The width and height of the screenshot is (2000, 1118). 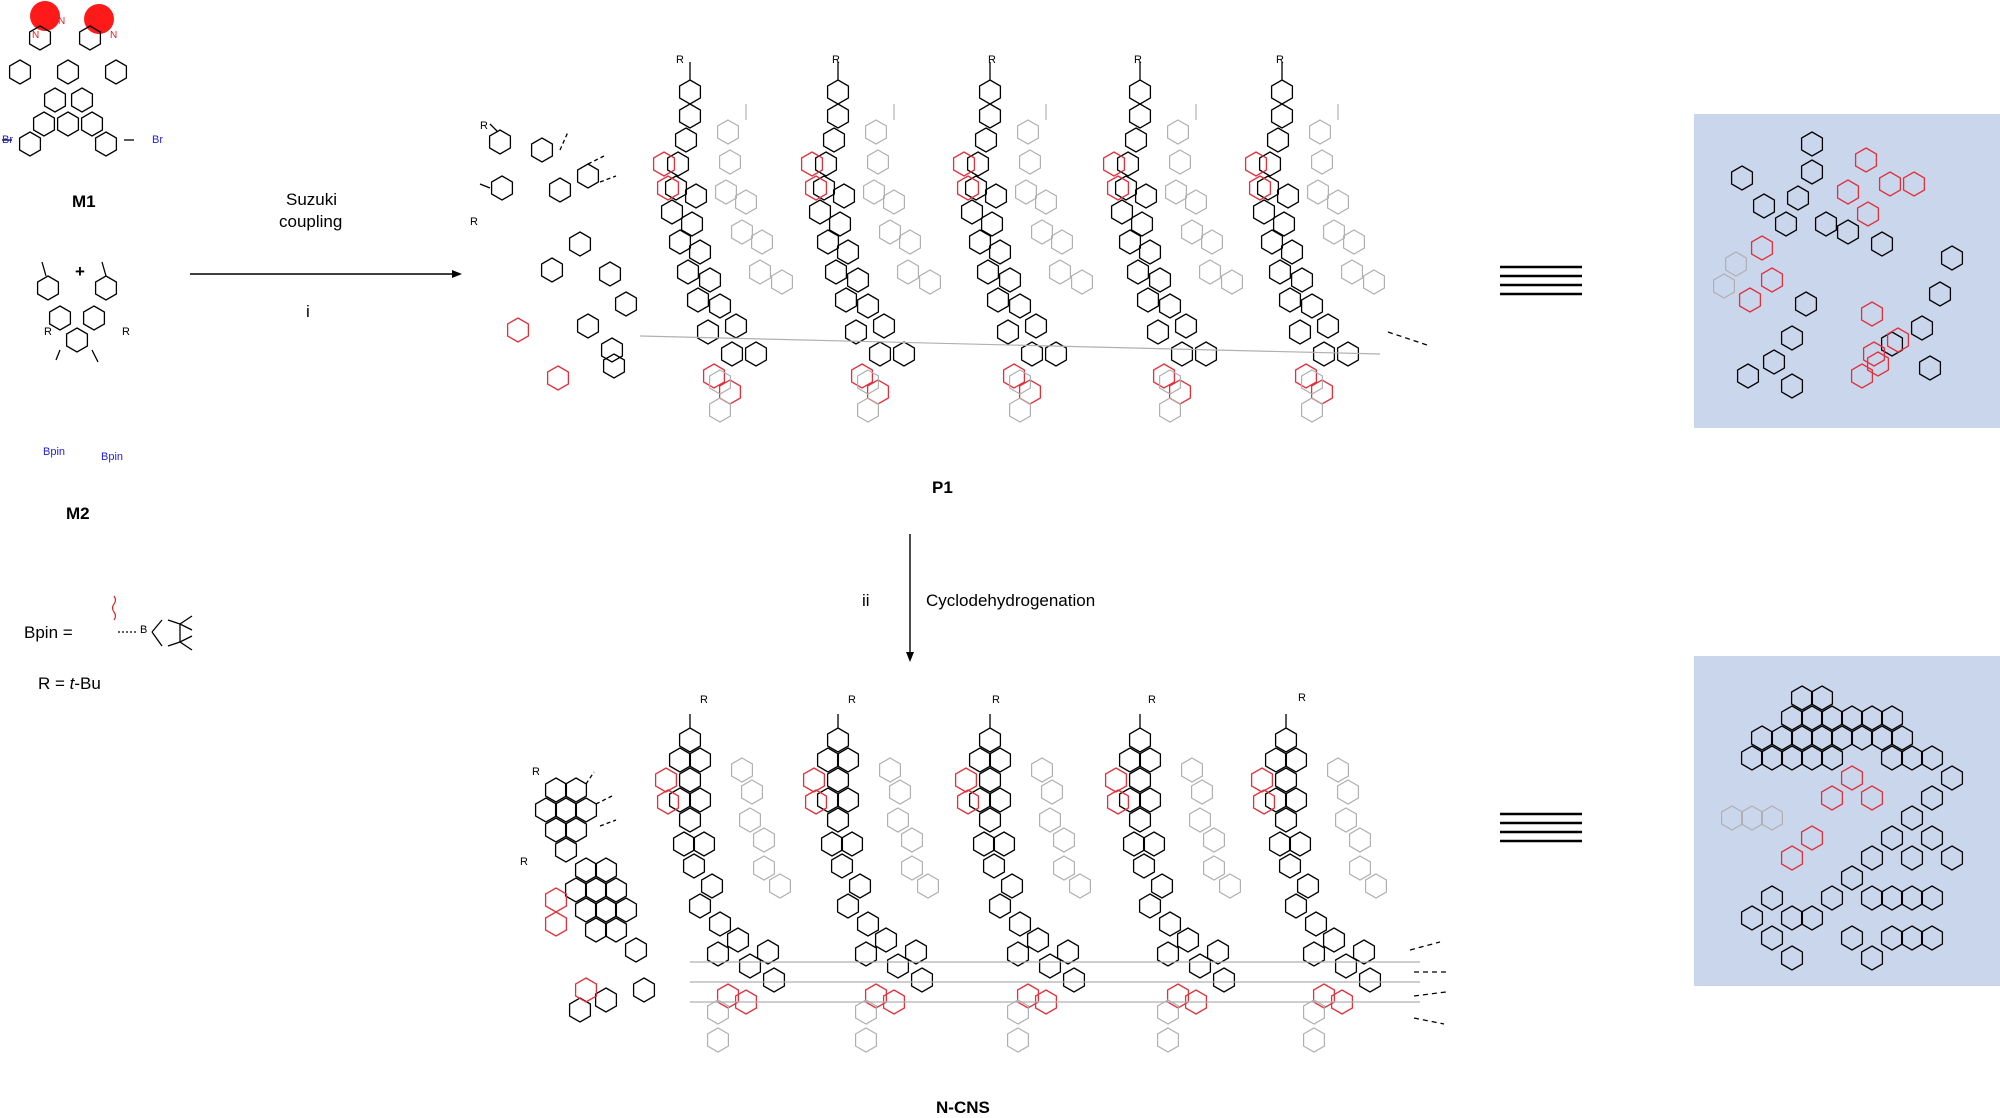 What do you see at coordinates (992, 60) in the screenshot?
I see `p1-r-3: R` at bounding box center [992, 60].